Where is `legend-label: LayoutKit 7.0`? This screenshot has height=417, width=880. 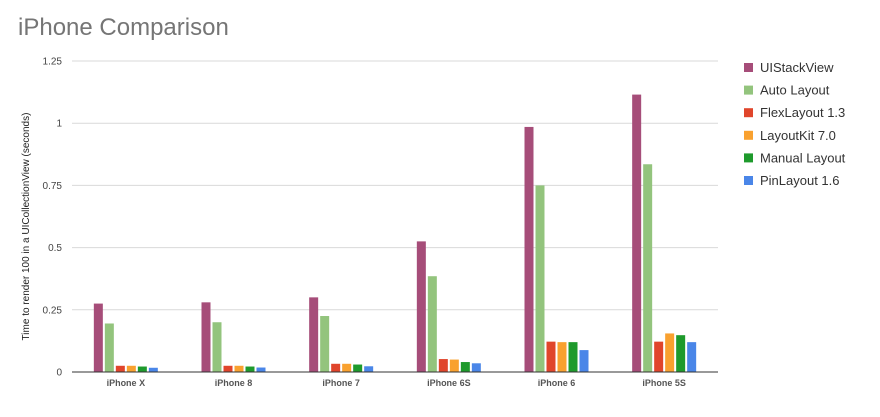 legend-label: LayoutKit 7.0 is located at coordinates (798, 135).